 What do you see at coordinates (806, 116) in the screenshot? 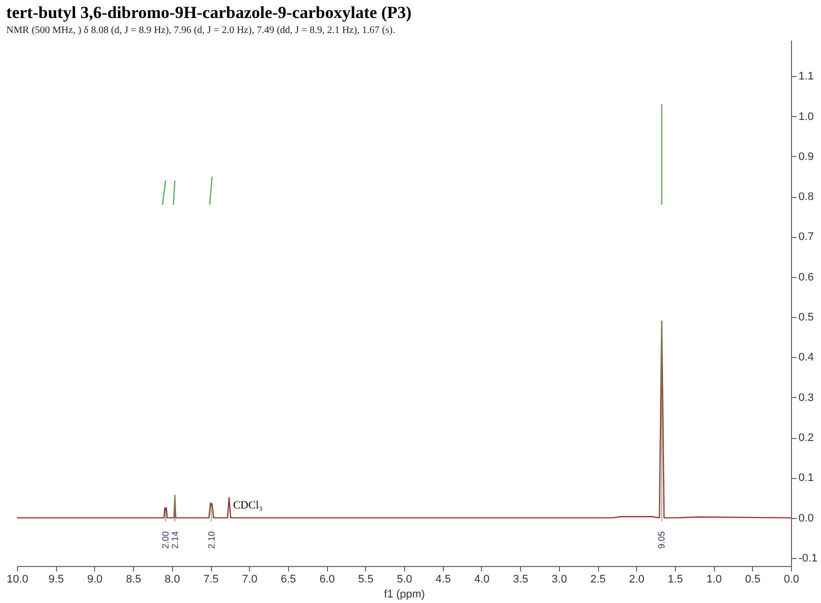
I see `y-tick-label: 1.0` at bounding box center [806, 116].